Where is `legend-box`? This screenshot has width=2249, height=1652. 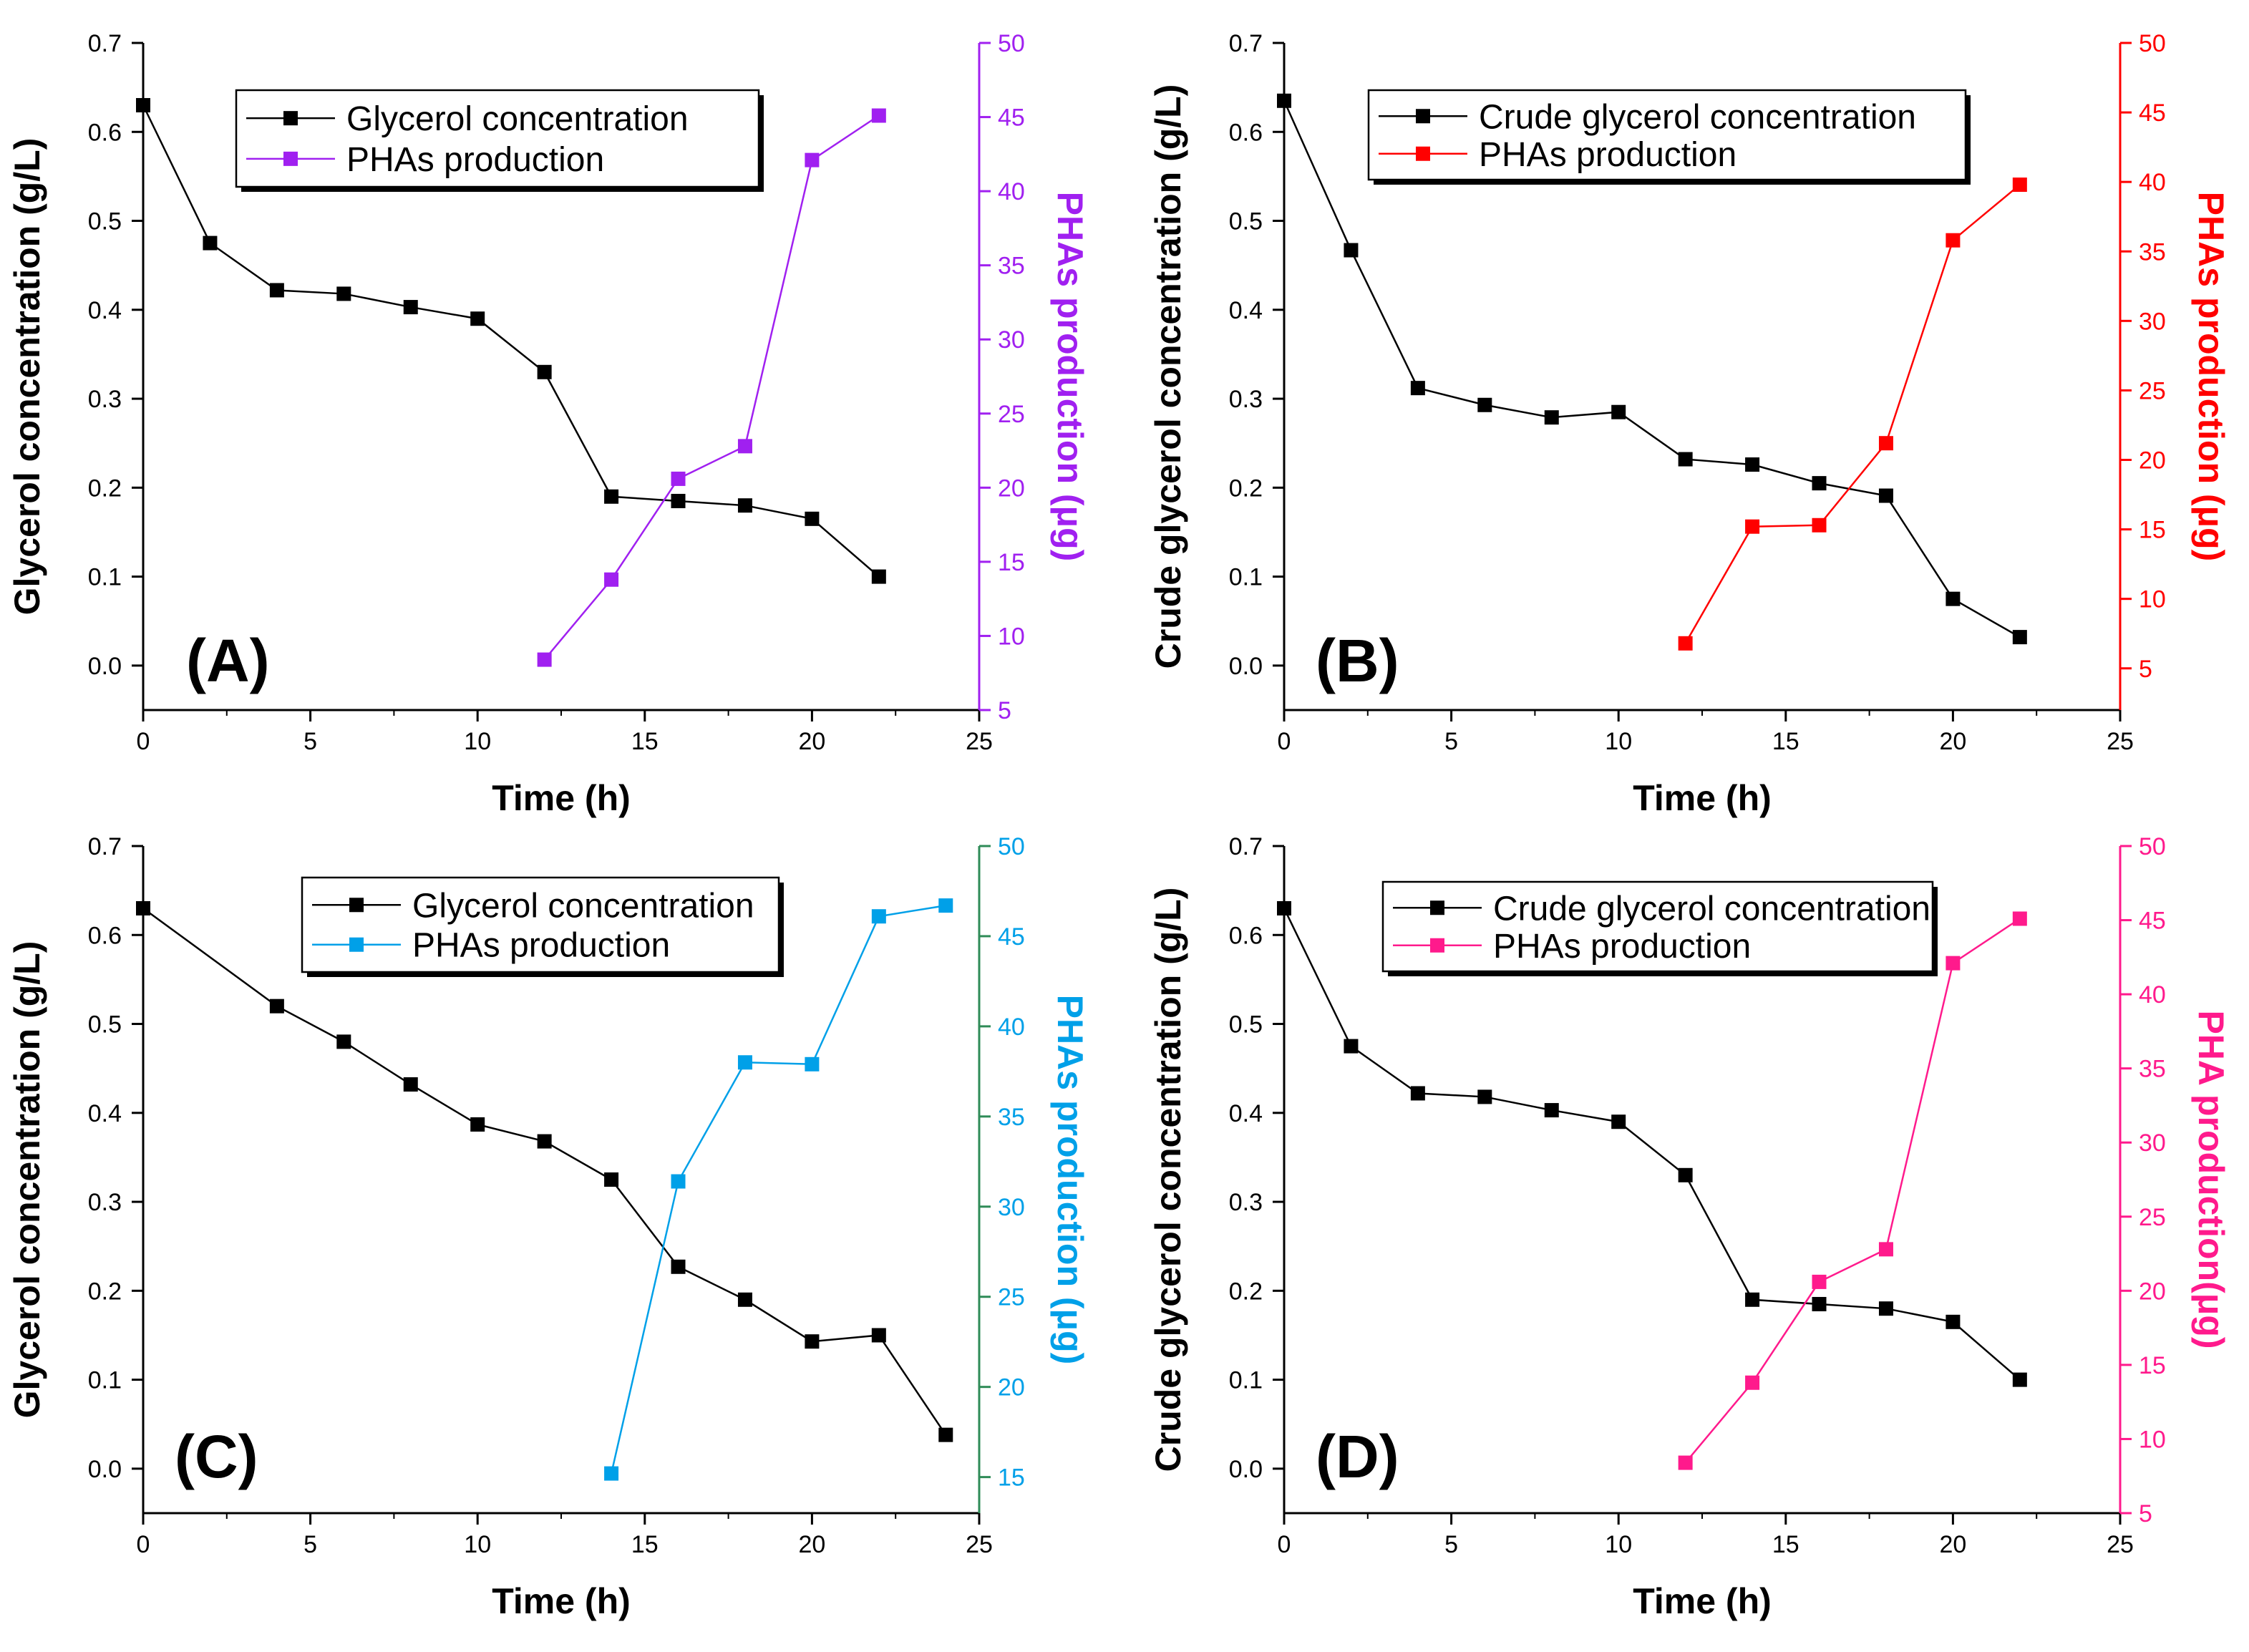
legend-box is located at coordinates (1667, 135).